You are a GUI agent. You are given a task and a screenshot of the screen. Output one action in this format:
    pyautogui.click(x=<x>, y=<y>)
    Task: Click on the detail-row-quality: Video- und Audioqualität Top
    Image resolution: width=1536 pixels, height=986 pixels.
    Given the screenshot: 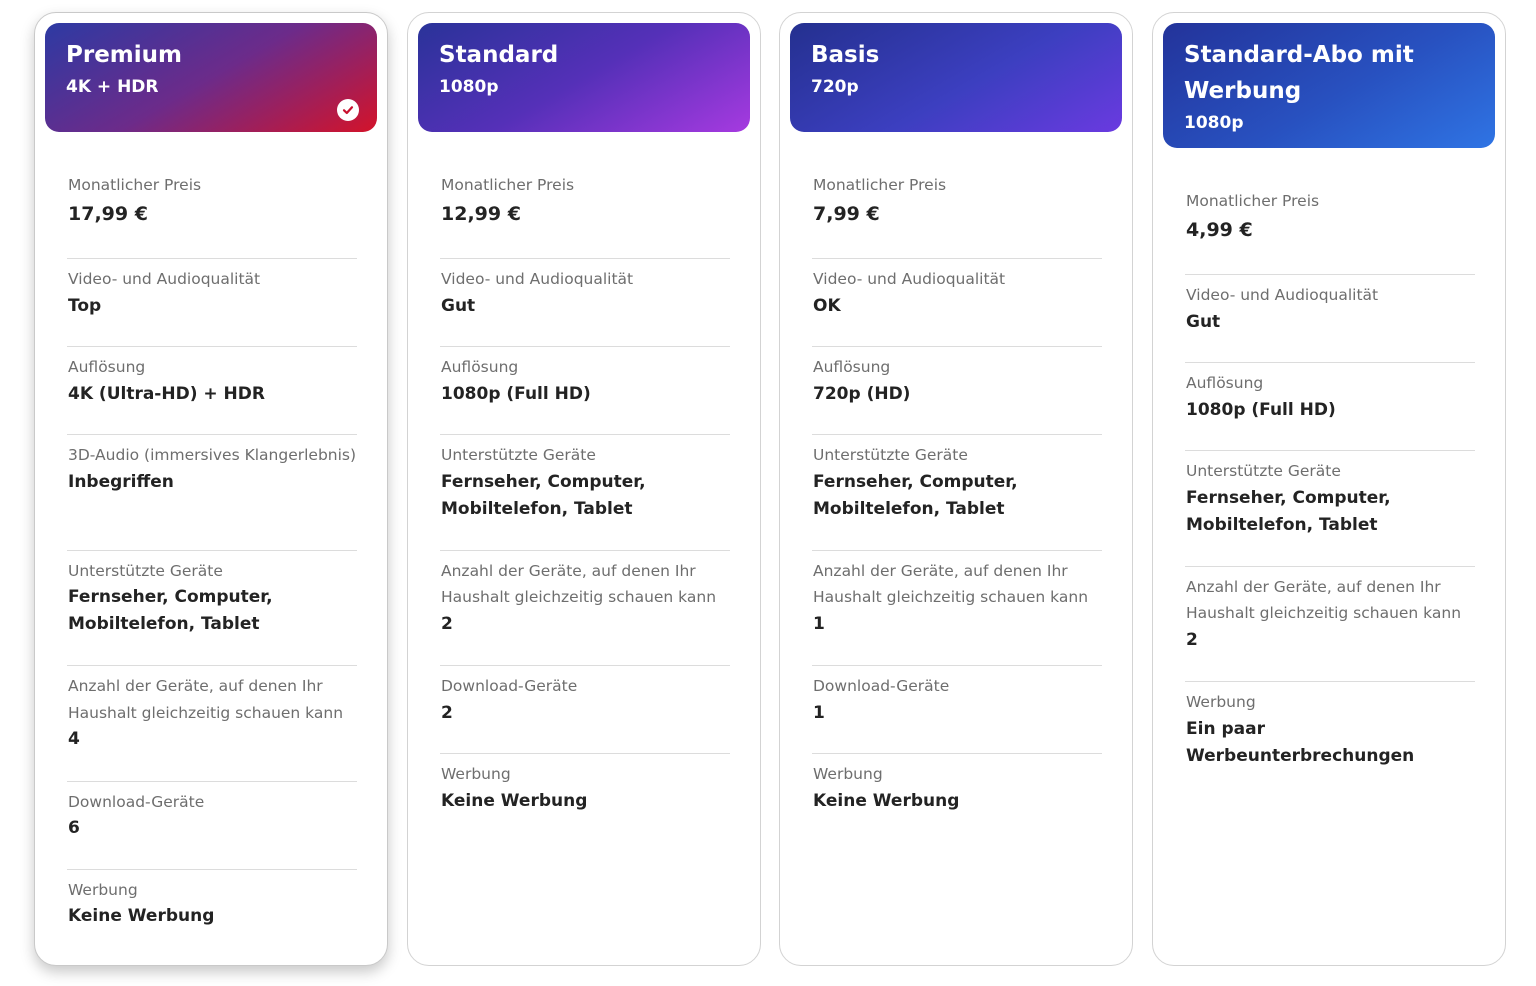 What is the action you would take?
    pyautogui.click(x=212, y=303)
    